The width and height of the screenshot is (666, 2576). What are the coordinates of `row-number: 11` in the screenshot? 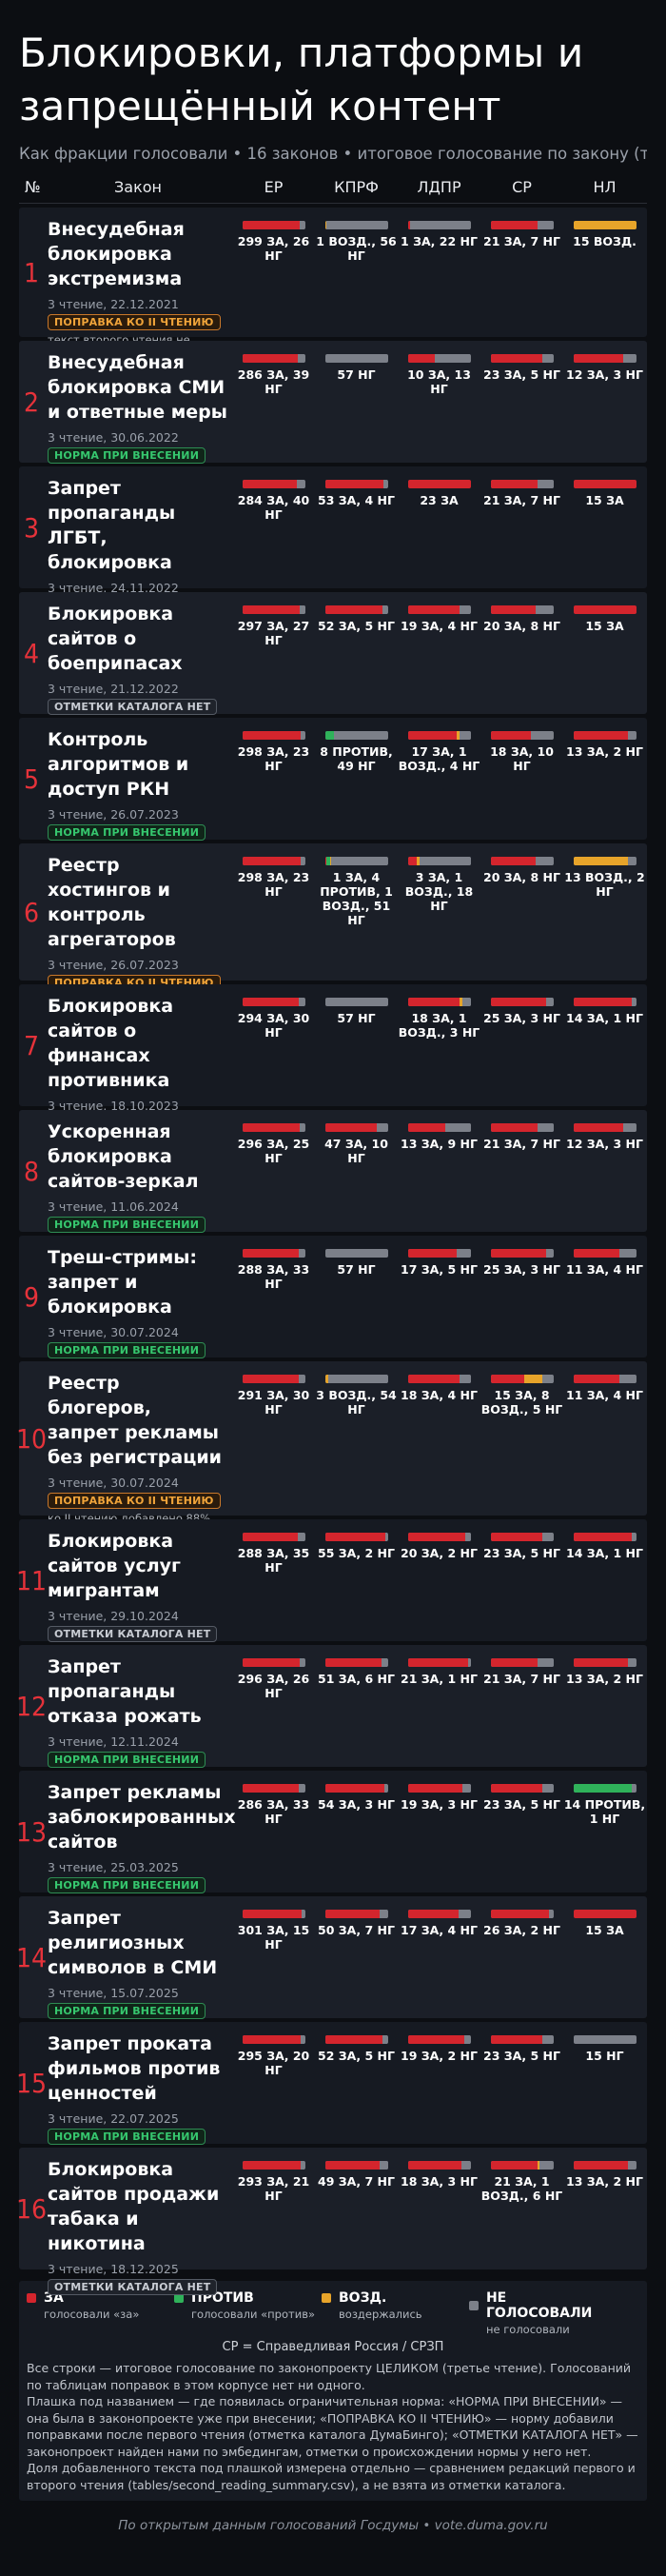 It's located at (32, 1580).